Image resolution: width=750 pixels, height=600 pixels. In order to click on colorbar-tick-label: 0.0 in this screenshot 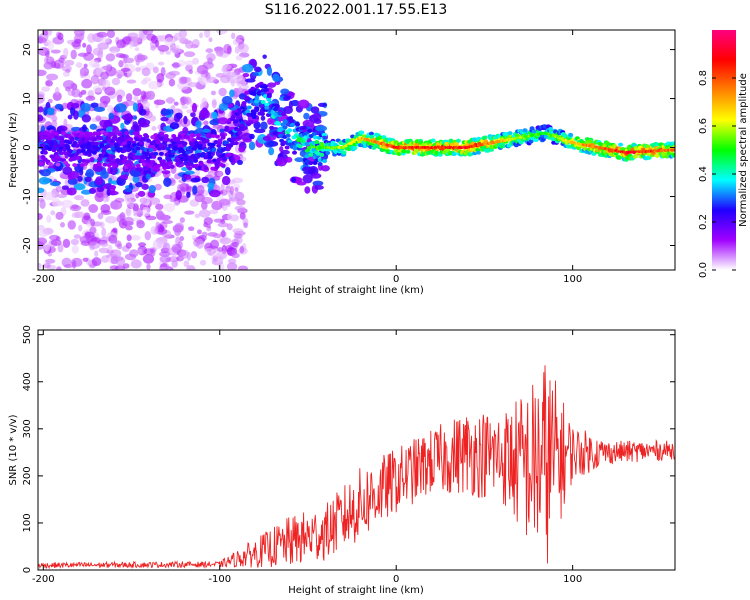, I will do `click(703, 270)`.